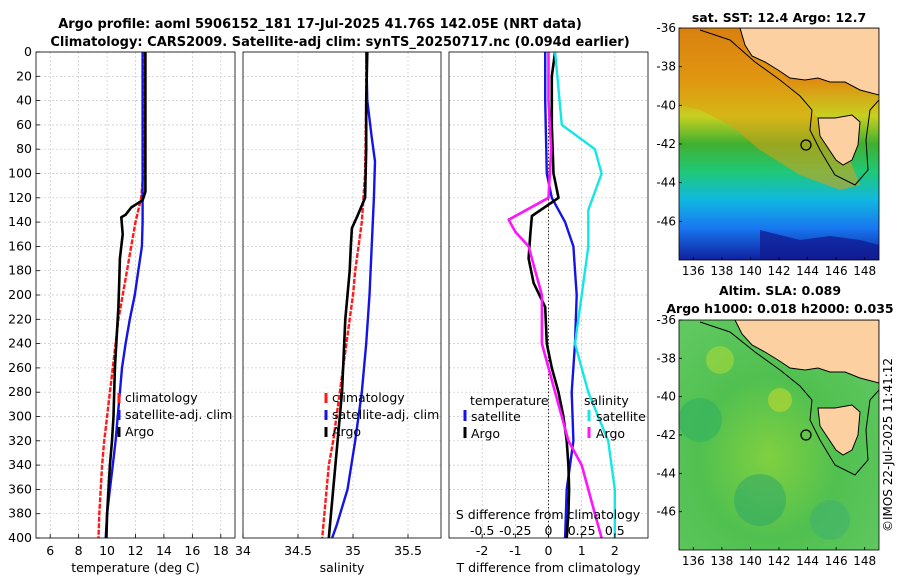 The width and height of the screenshot is (900, 580). What do you see at coordinates (548, 514) in the screenshot?
I see `s-diff-axis-label: S difference from climatology` at bounding box center [548, 514].